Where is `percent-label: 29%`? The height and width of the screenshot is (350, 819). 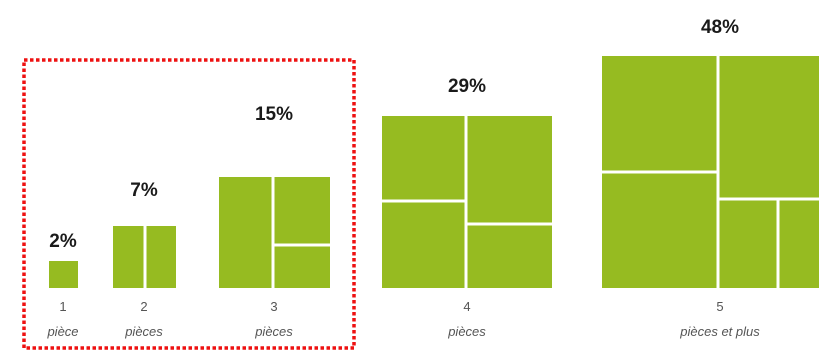 percent-label: 29% is located at coordinates (467, 86).